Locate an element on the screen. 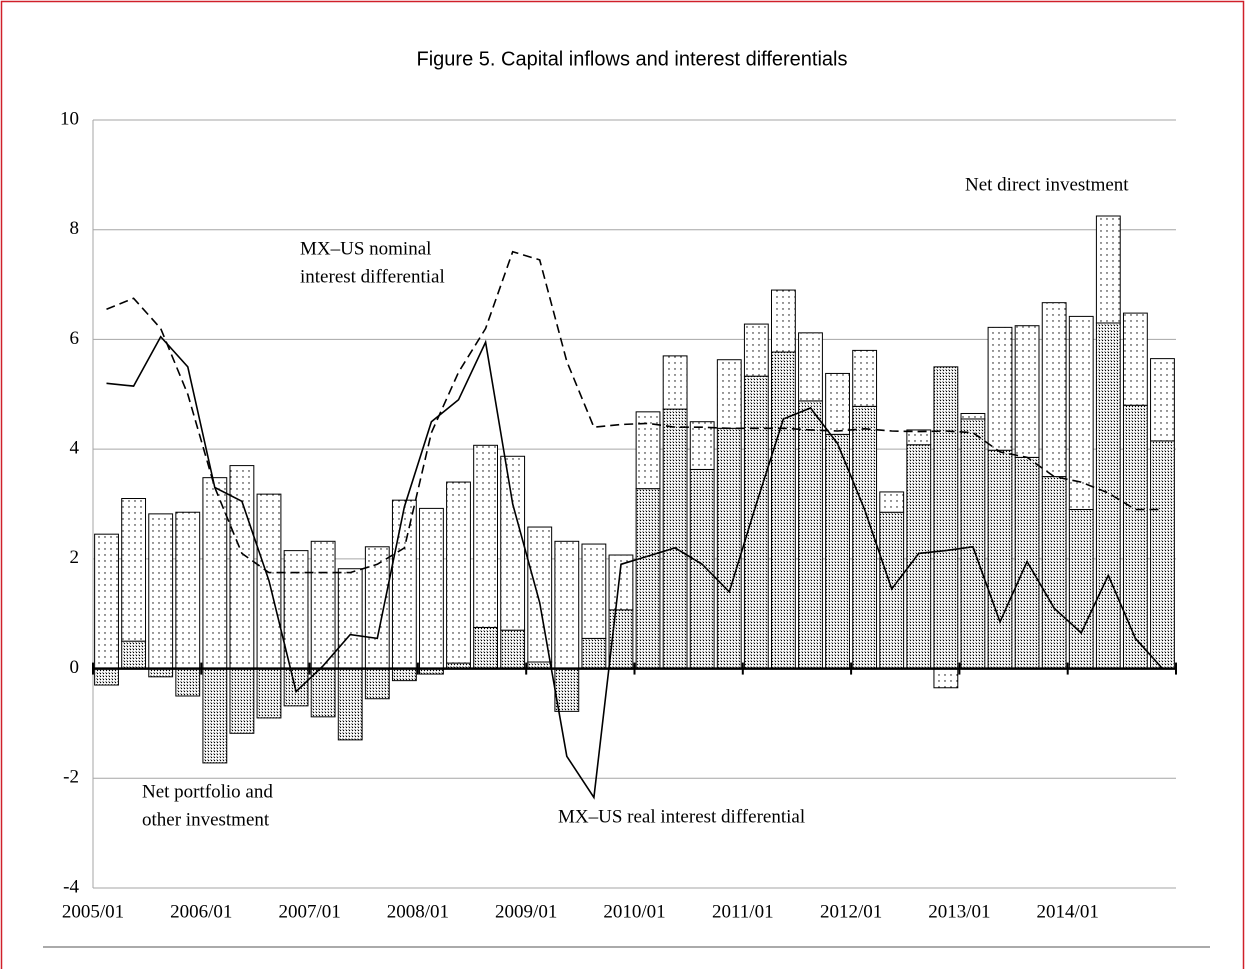 The height and width of the screenshot is (969, 1245). y-tick-label: 8 is located at coordinates (75, 228).